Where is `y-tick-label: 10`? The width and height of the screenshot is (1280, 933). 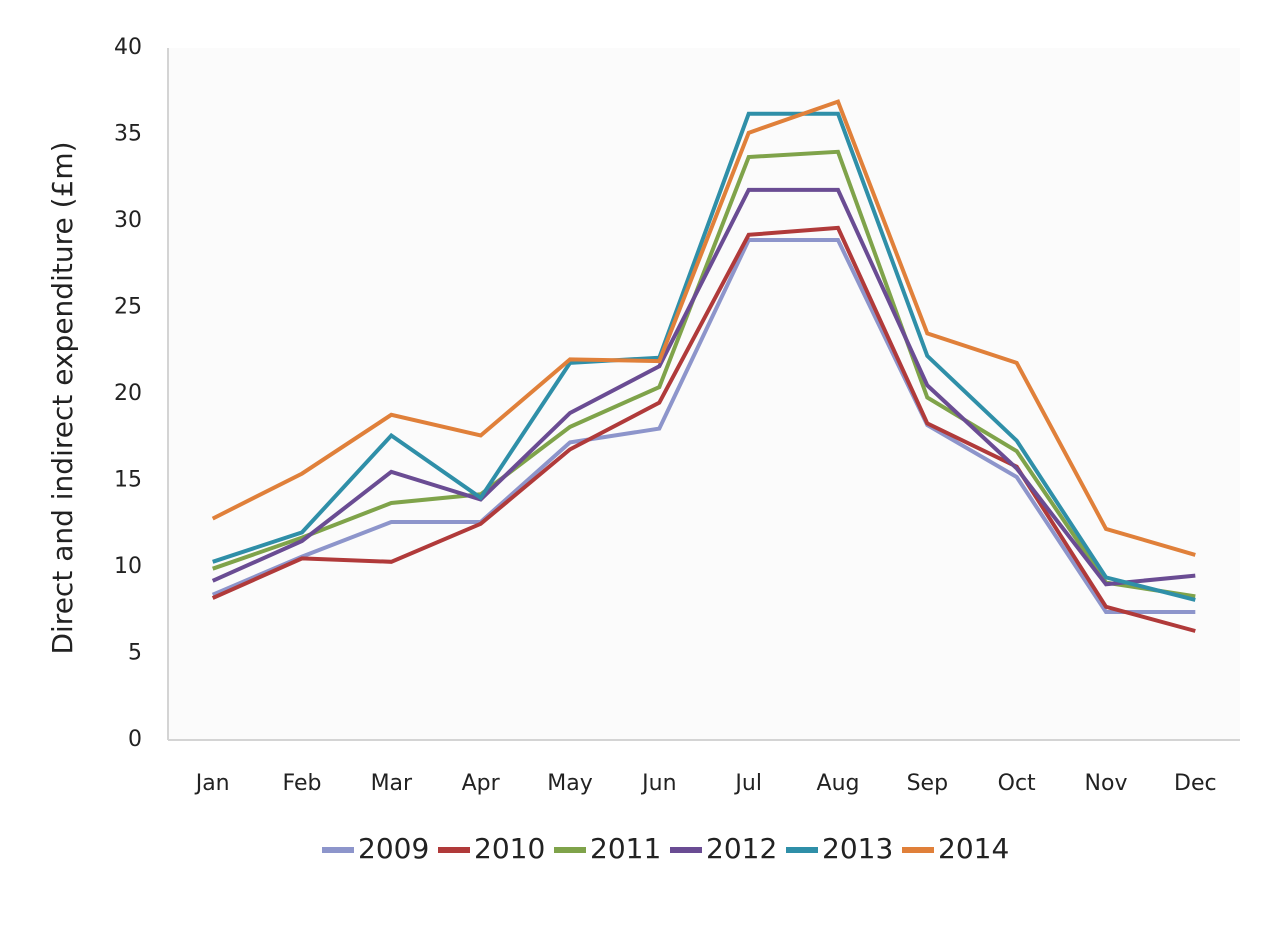
y-tick-label: 10 is located at coordinates (128, 566).